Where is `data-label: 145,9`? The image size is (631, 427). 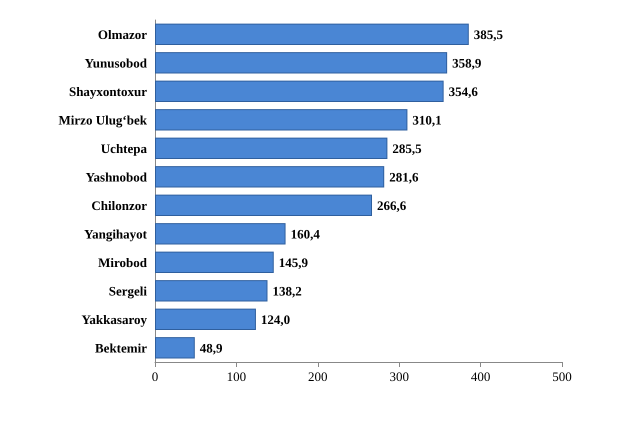
data-label: 145,9 is located at coordinates (293, 262).